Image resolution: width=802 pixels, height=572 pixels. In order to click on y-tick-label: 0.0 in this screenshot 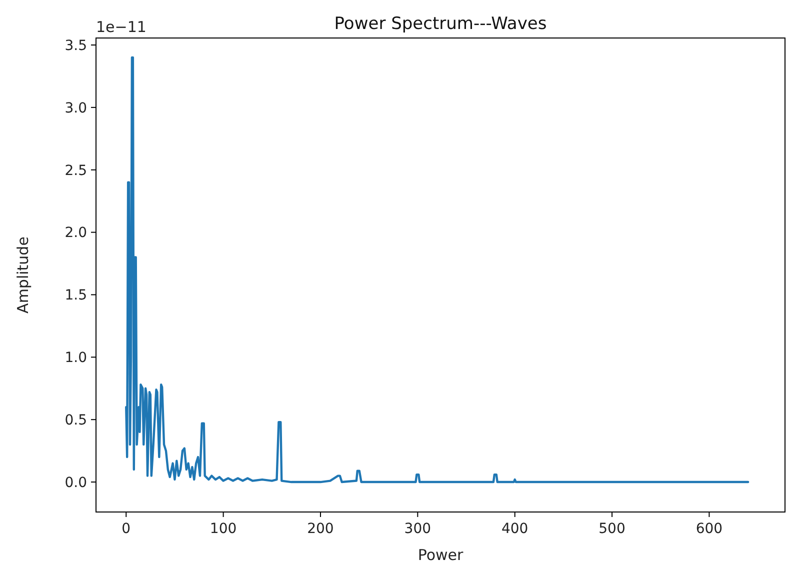, I will do `click(75, 482)`.